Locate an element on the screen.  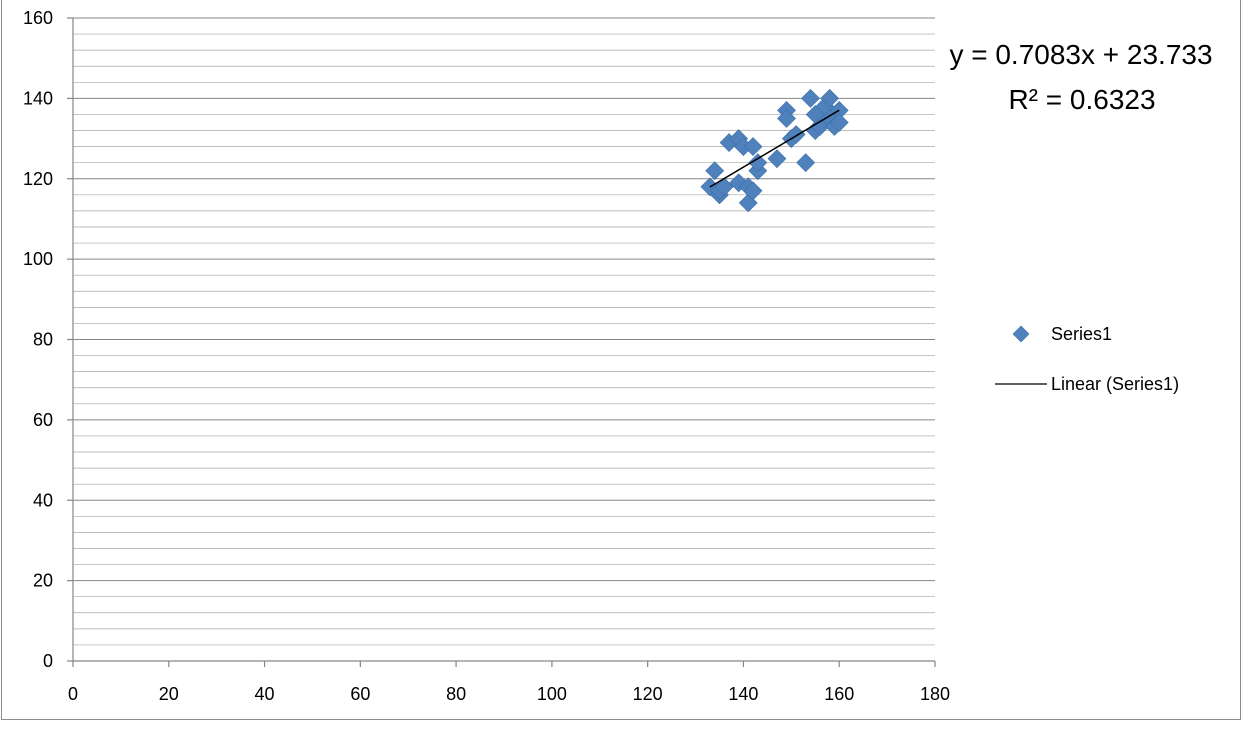
legend: Series1 Linear (Series1) is located at coordinates (1087, 359).